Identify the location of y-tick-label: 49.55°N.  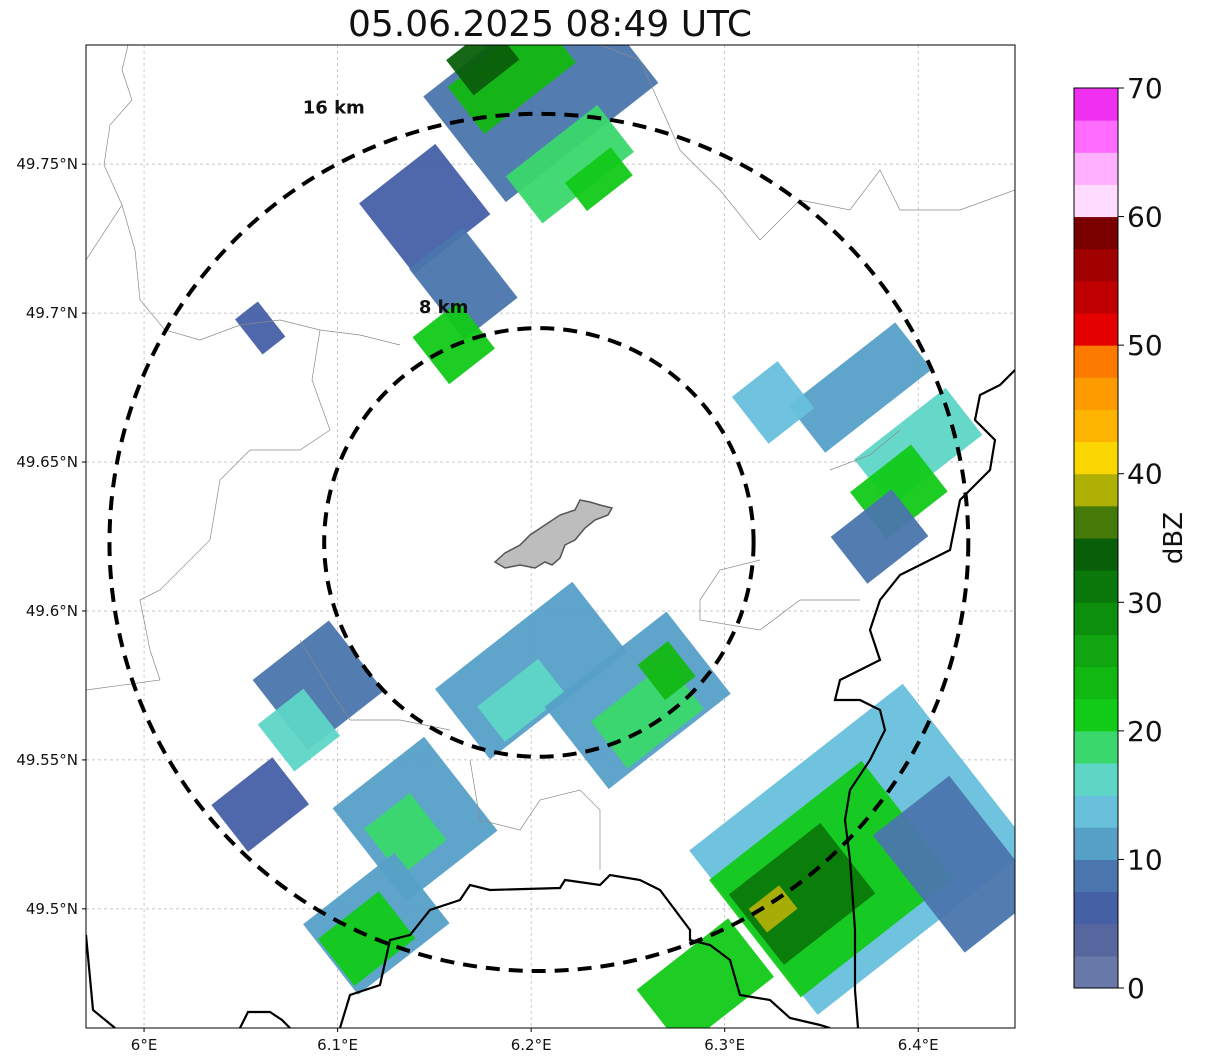
(47, 759).